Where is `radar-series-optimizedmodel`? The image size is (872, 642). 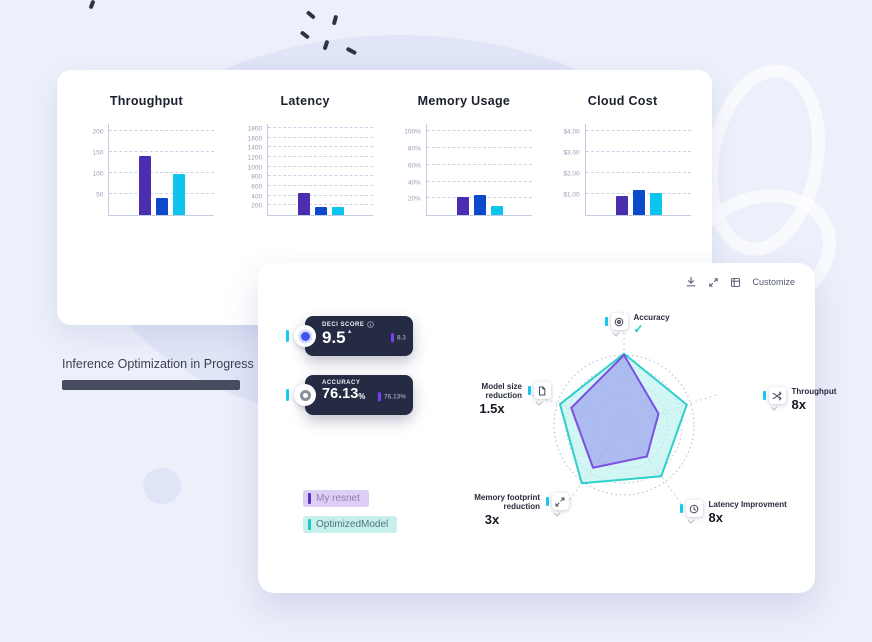
radar-series-optimizedmodel is located at coordinates (623, 418).